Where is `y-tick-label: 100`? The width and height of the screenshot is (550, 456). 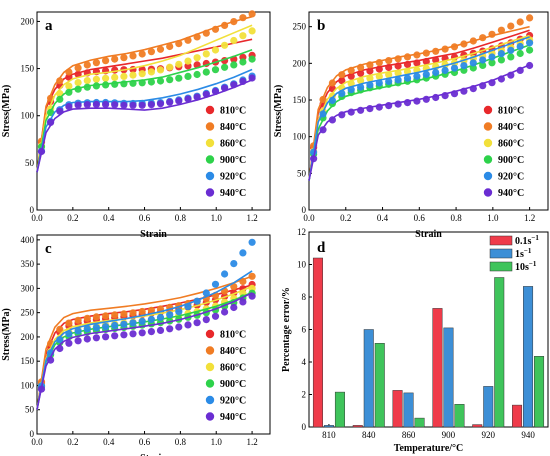 y-tick-label: 100 is located at coordinates (28, 385).